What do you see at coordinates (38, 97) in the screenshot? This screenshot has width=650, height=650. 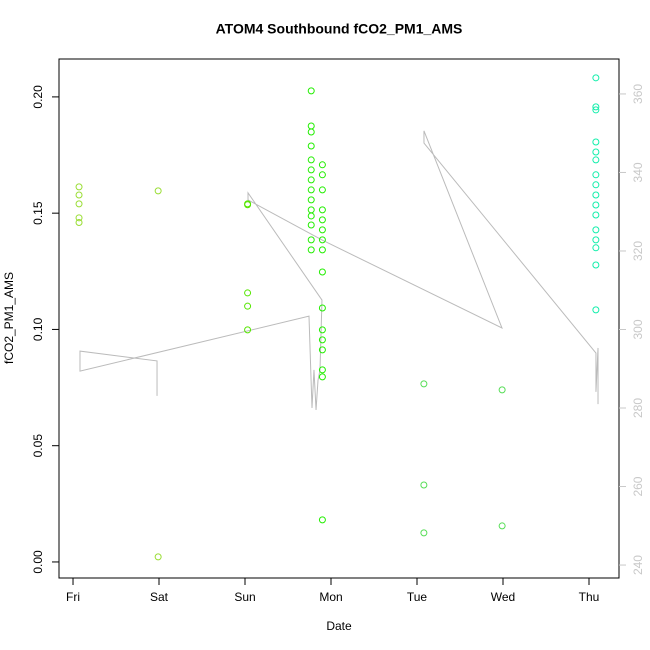 I see `y-tick-label: 0.20` at bounding box center [38, 97].